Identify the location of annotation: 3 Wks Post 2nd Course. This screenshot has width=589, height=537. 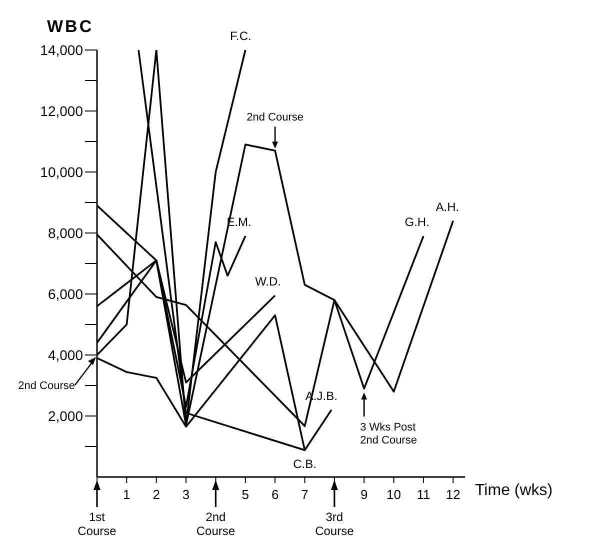
(388, 434).